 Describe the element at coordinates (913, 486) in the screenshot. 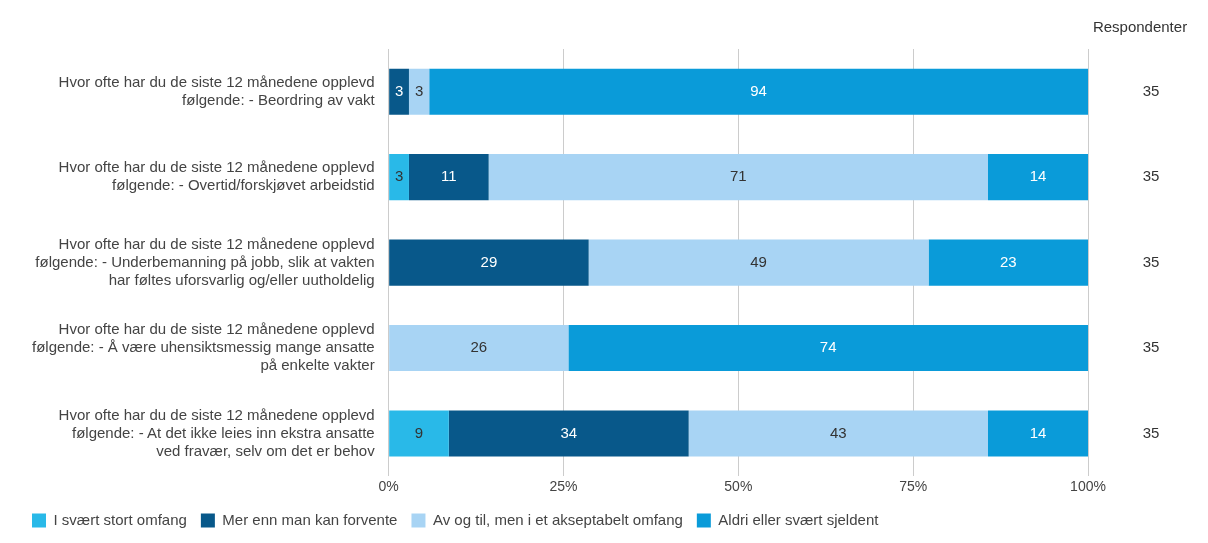

I see `x-tick-label: 75%` at that location.